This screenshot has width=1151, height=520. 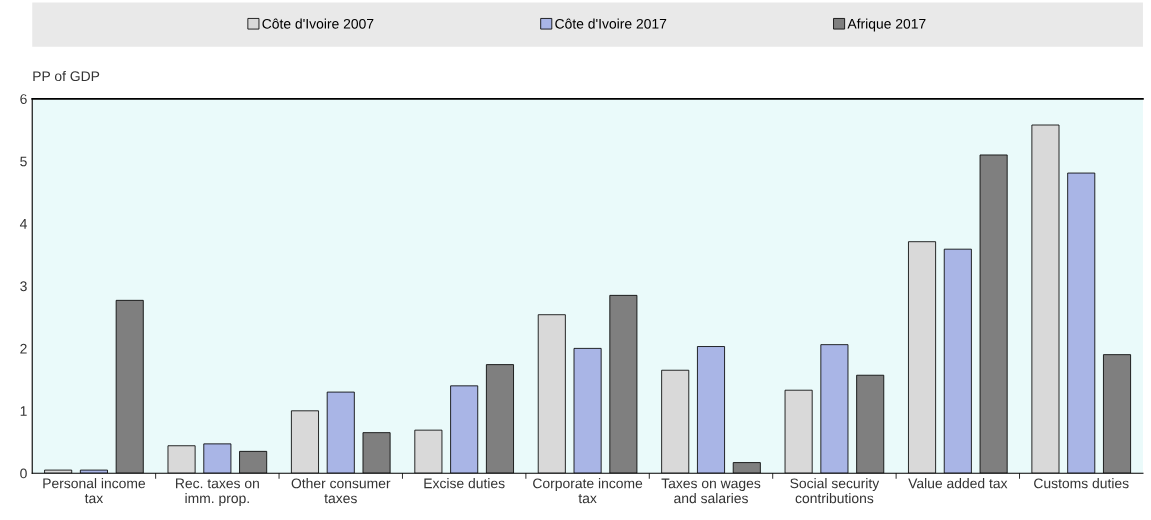 What do you see at coordinates (217, 492) in the screenshot?
I see `x-tick-label: Rec. taxes on imm. prop.` at bounding box center [217, 492].